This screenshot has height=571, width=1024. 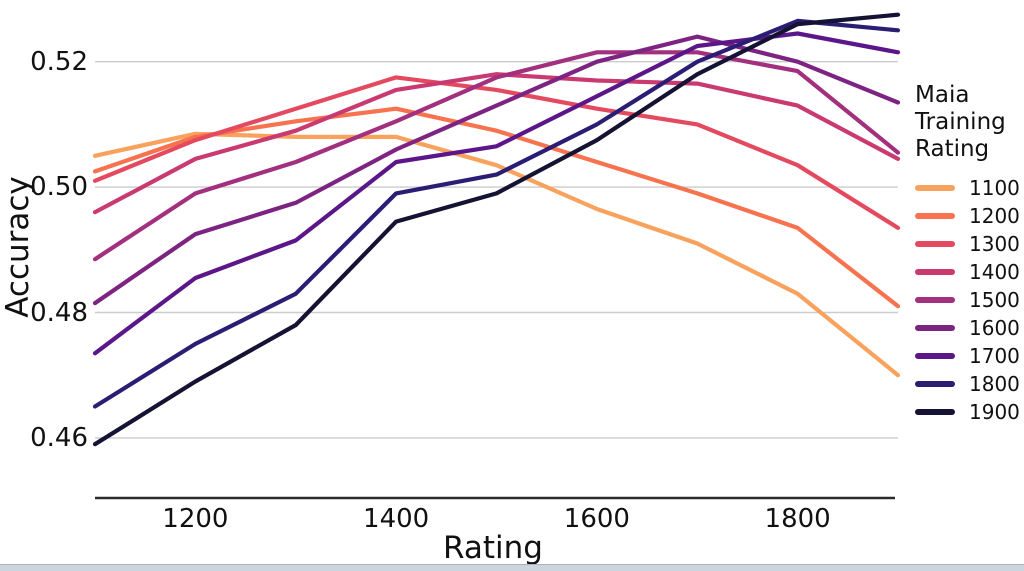 I want to click on legend-title-line: Rating, so click(x=952, y=149).